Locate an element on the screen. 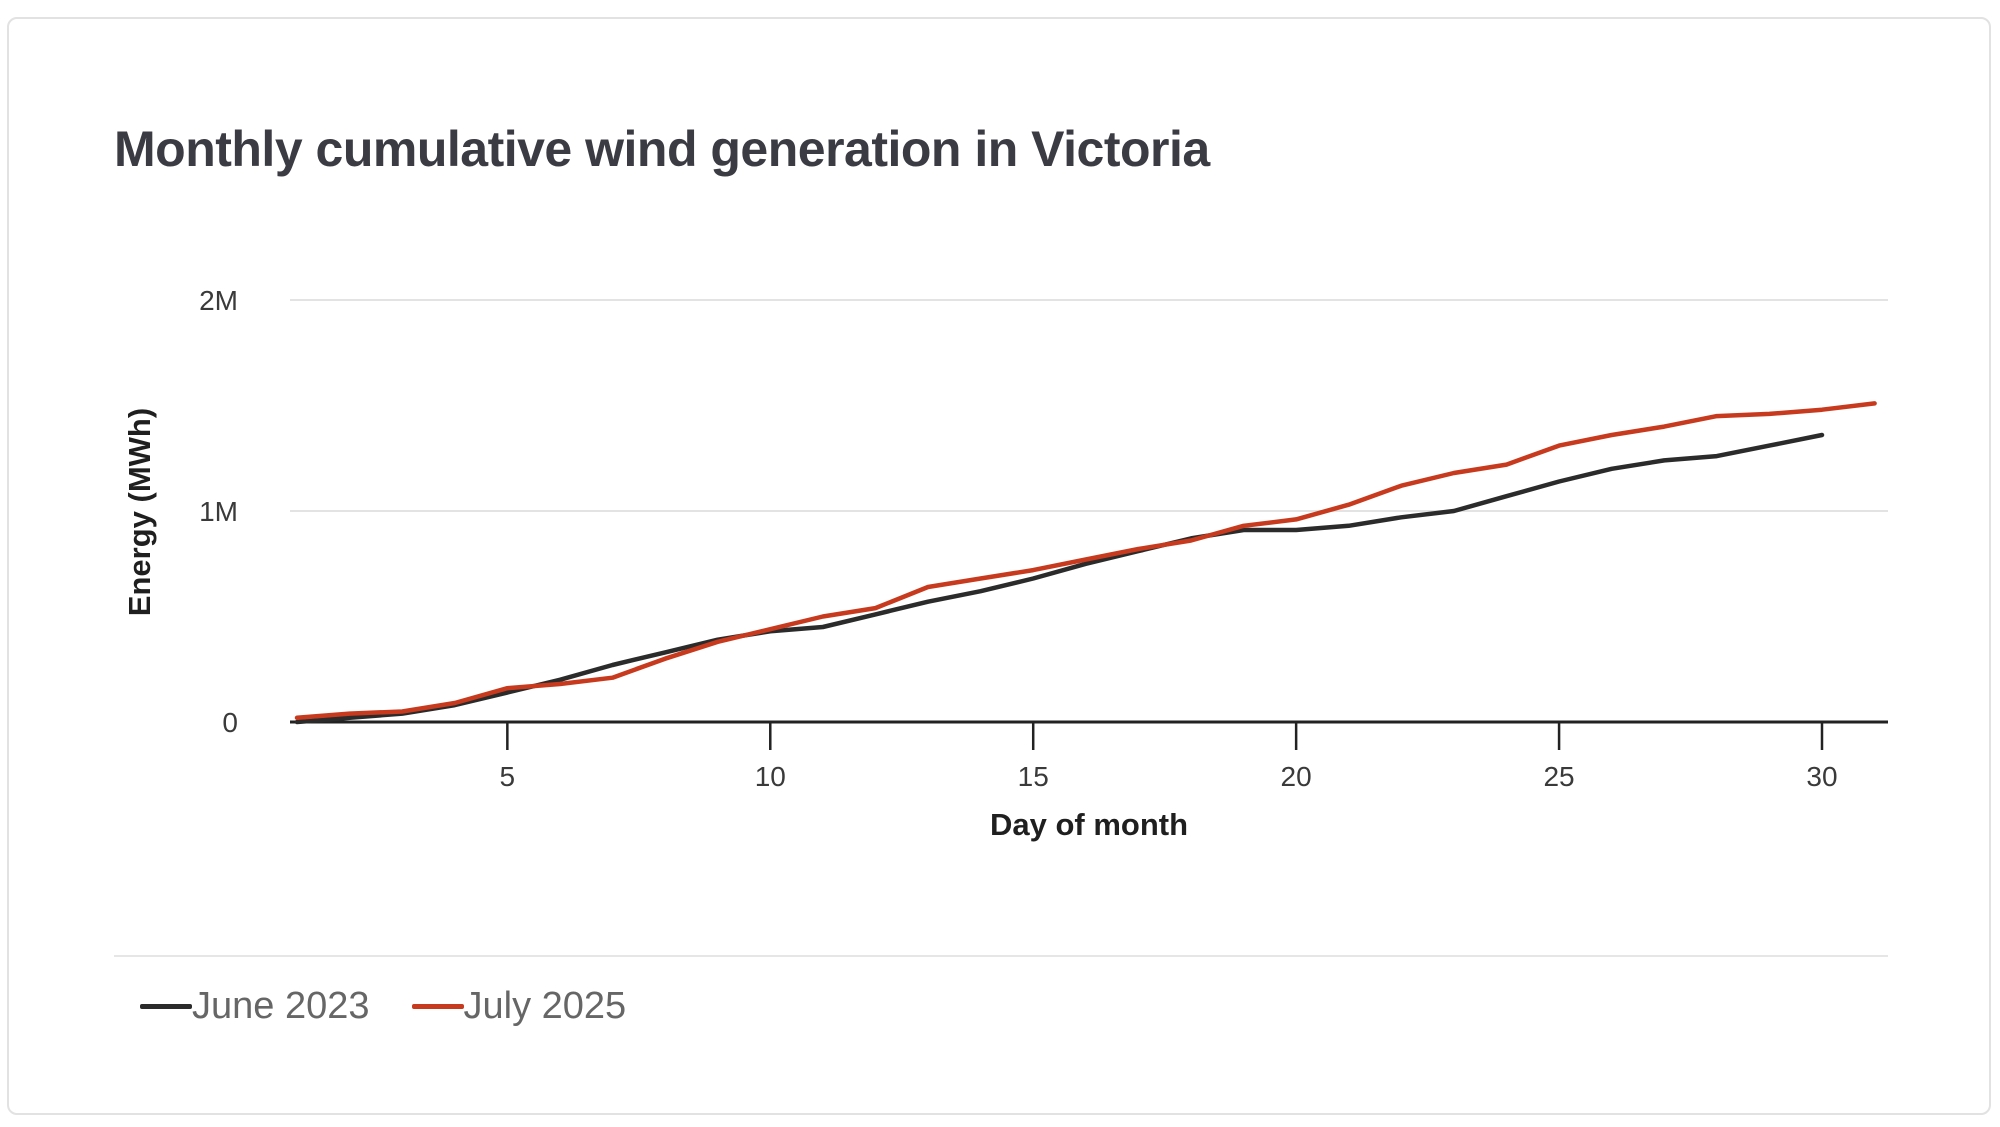 The image size is (2000, 1127). y-axis-title: Energy (MWh) is located at coordinates (139, 512).